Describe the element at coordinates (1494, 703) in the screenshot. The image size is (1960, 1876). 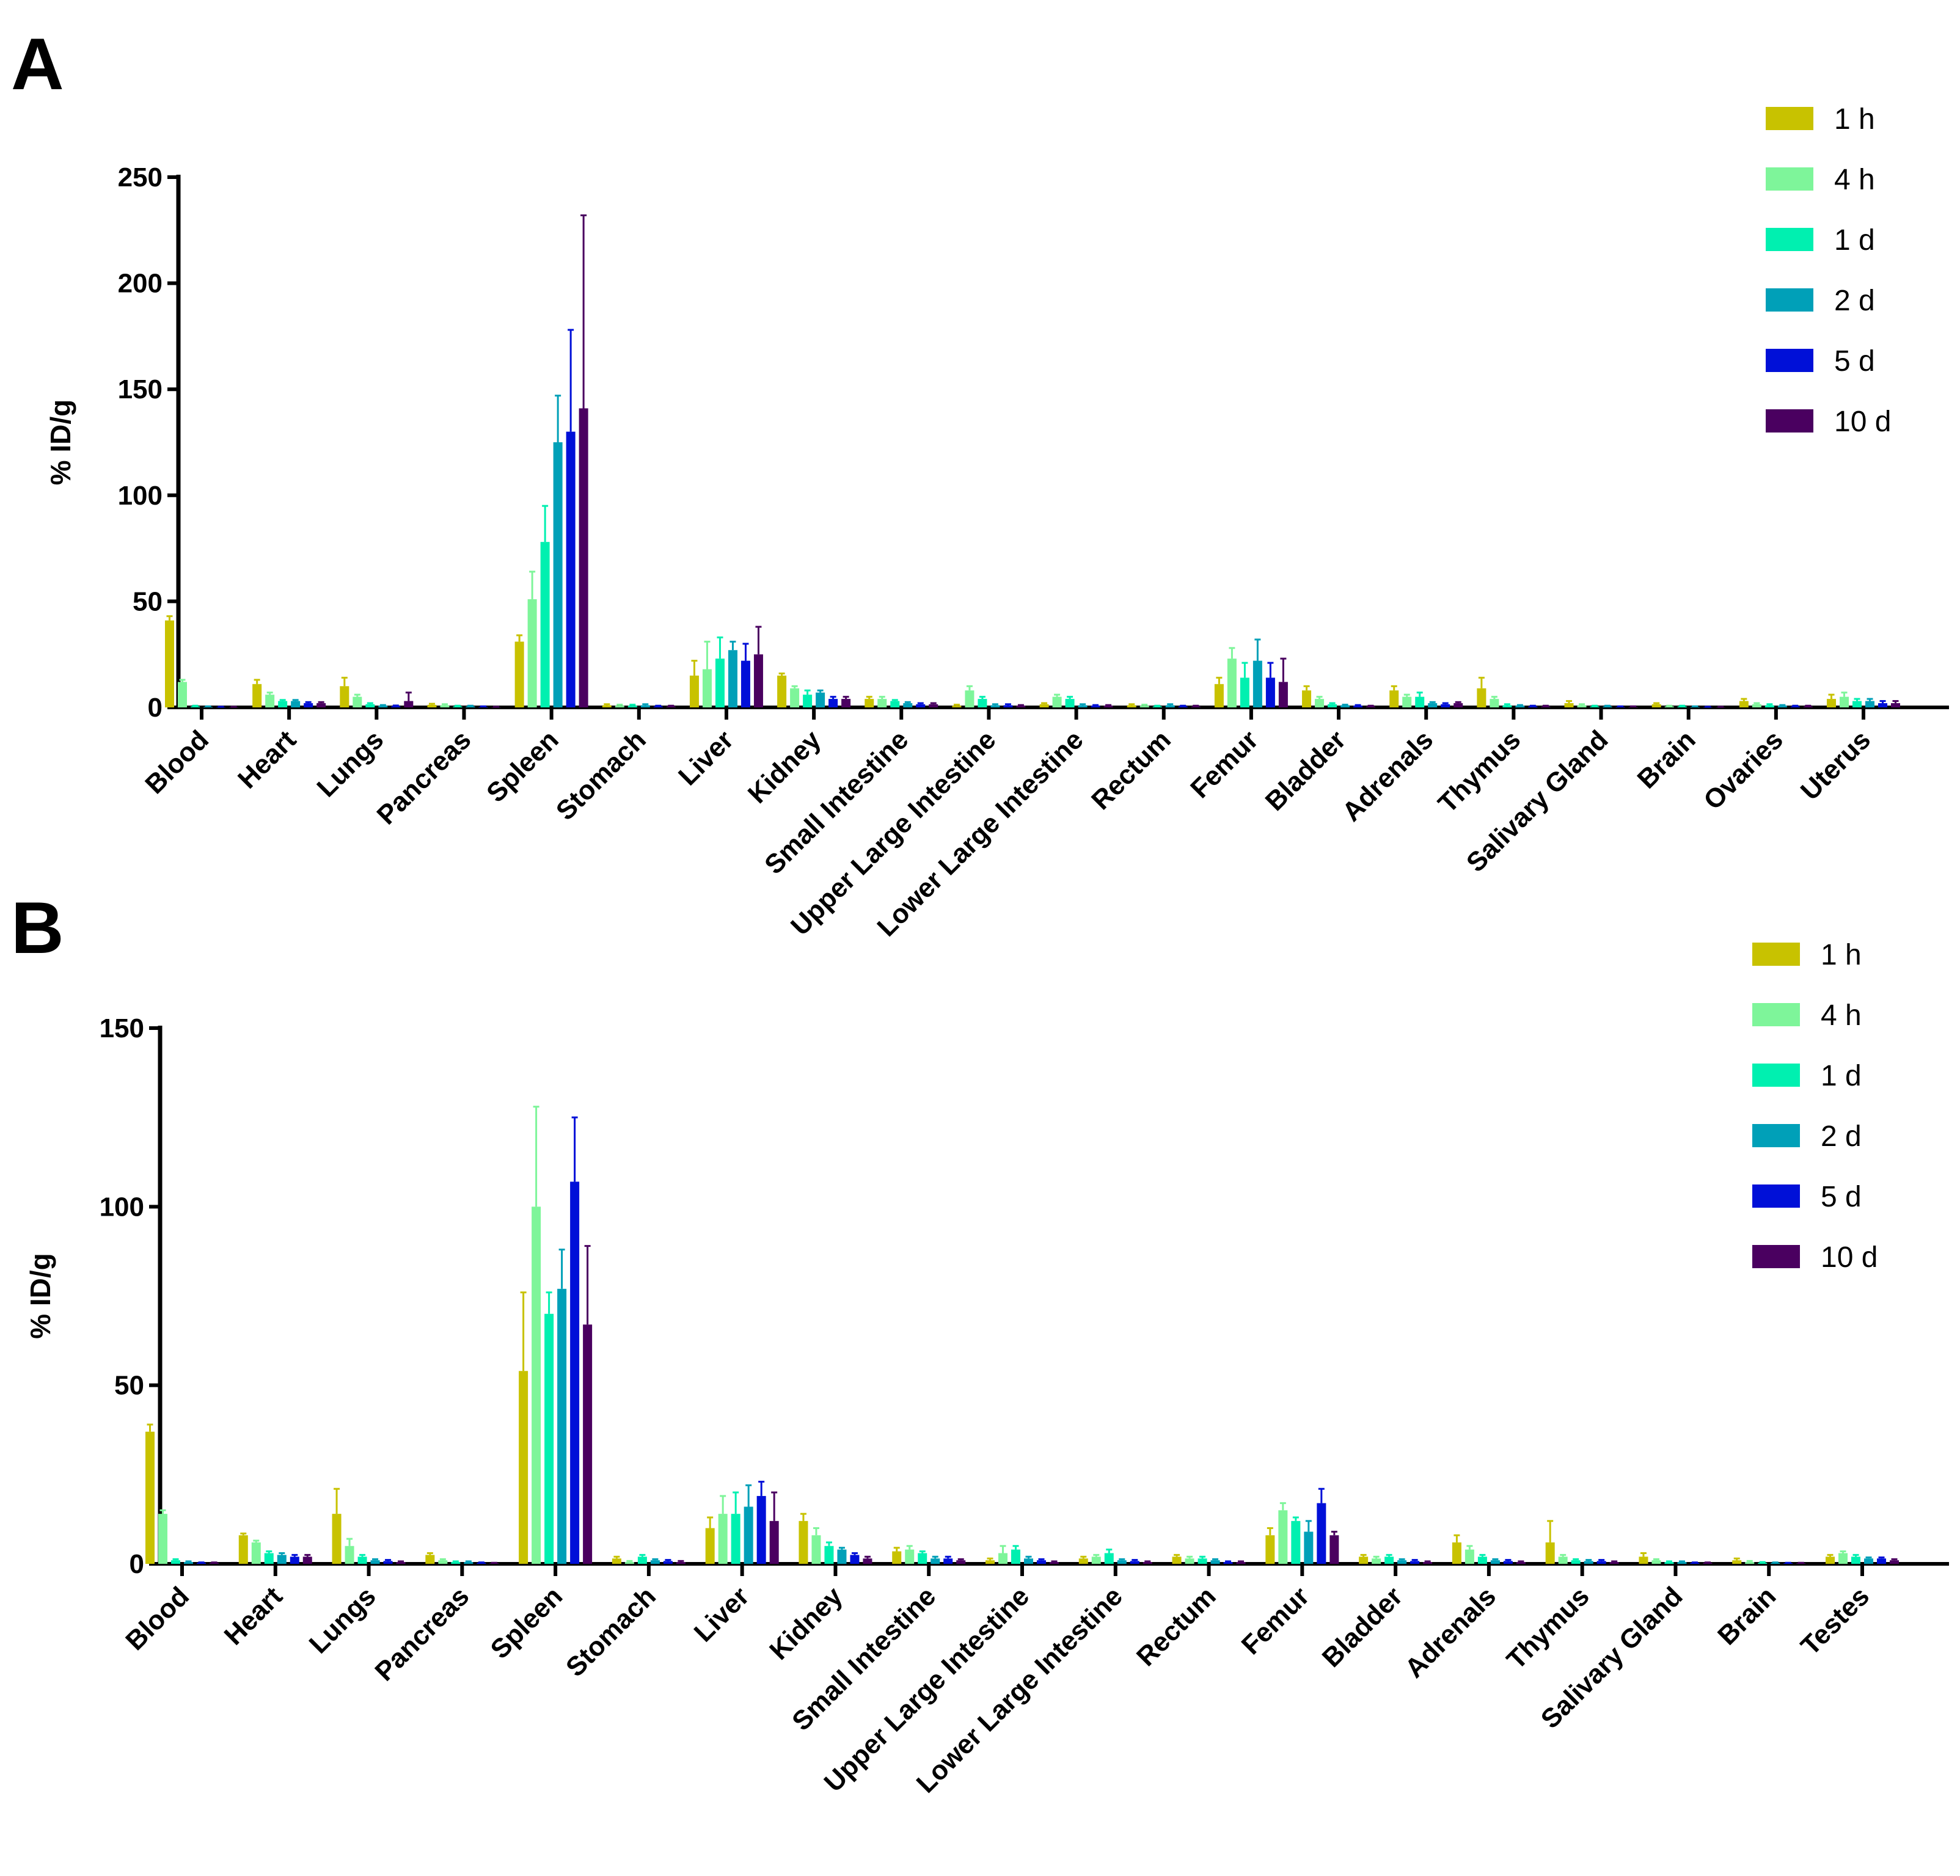
I see `bar-thymus-4h` at that location.